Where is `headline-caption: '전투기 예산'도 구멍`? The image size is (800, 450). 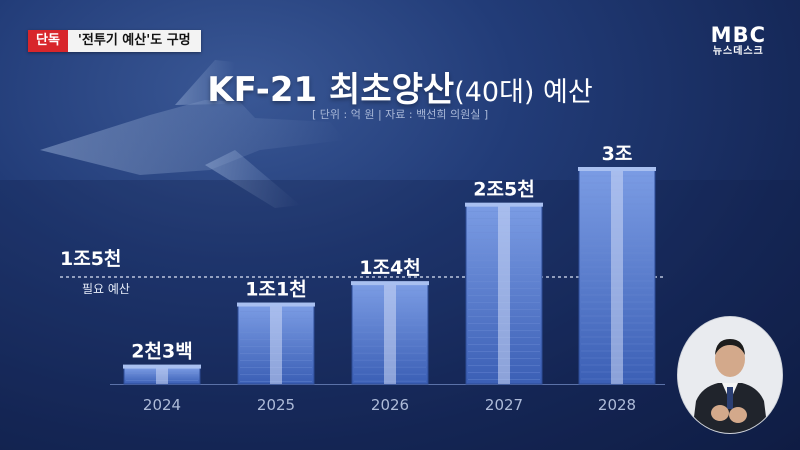 headline-caption: '전투기 예산'도 구멍 is located at coordinates (134, 41).